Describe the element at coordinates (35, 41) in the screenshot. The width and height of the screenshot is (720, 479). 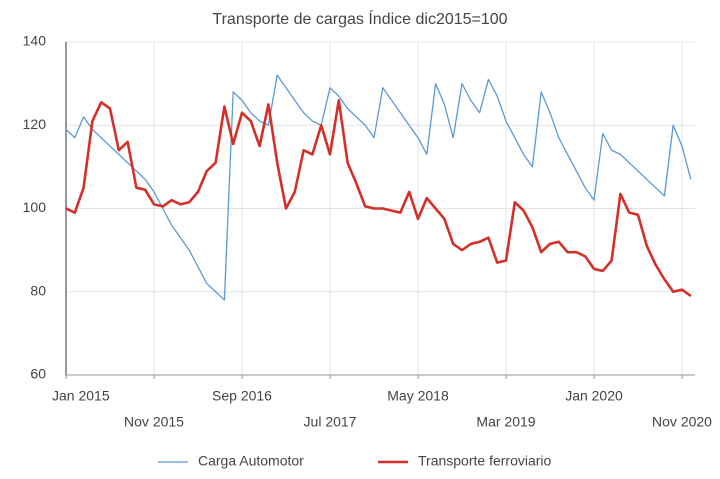
I see `y-tick-label: 140` at that location.